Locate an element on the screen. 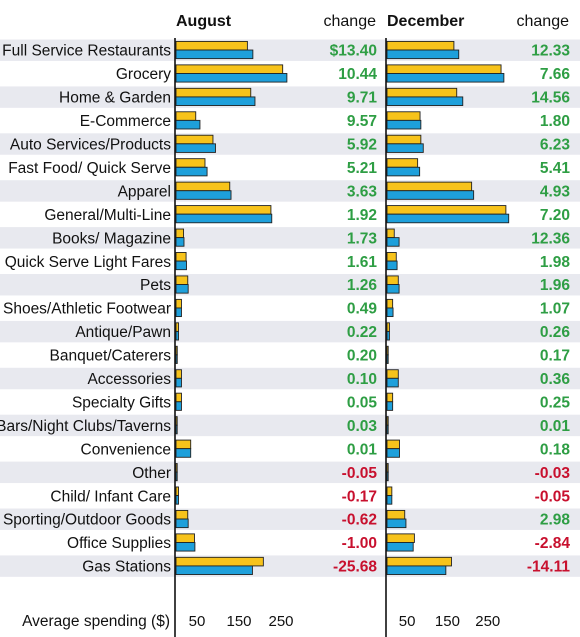  change-value: 1.07 is located at coordinates (555, 309).